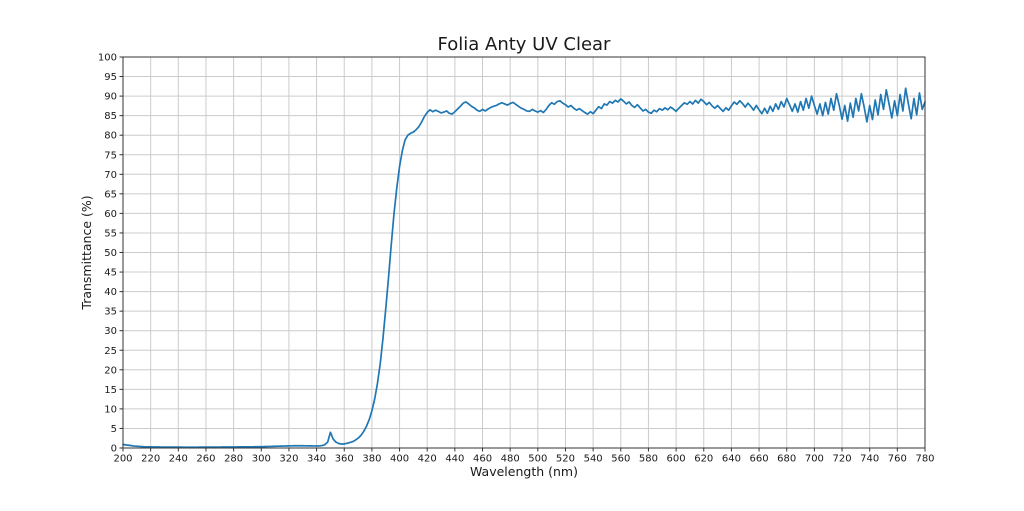  What do you see at coordinates (110, 292) in the screenshot?
I see `y-tick-label: 40` at bounding box center [110, 292].